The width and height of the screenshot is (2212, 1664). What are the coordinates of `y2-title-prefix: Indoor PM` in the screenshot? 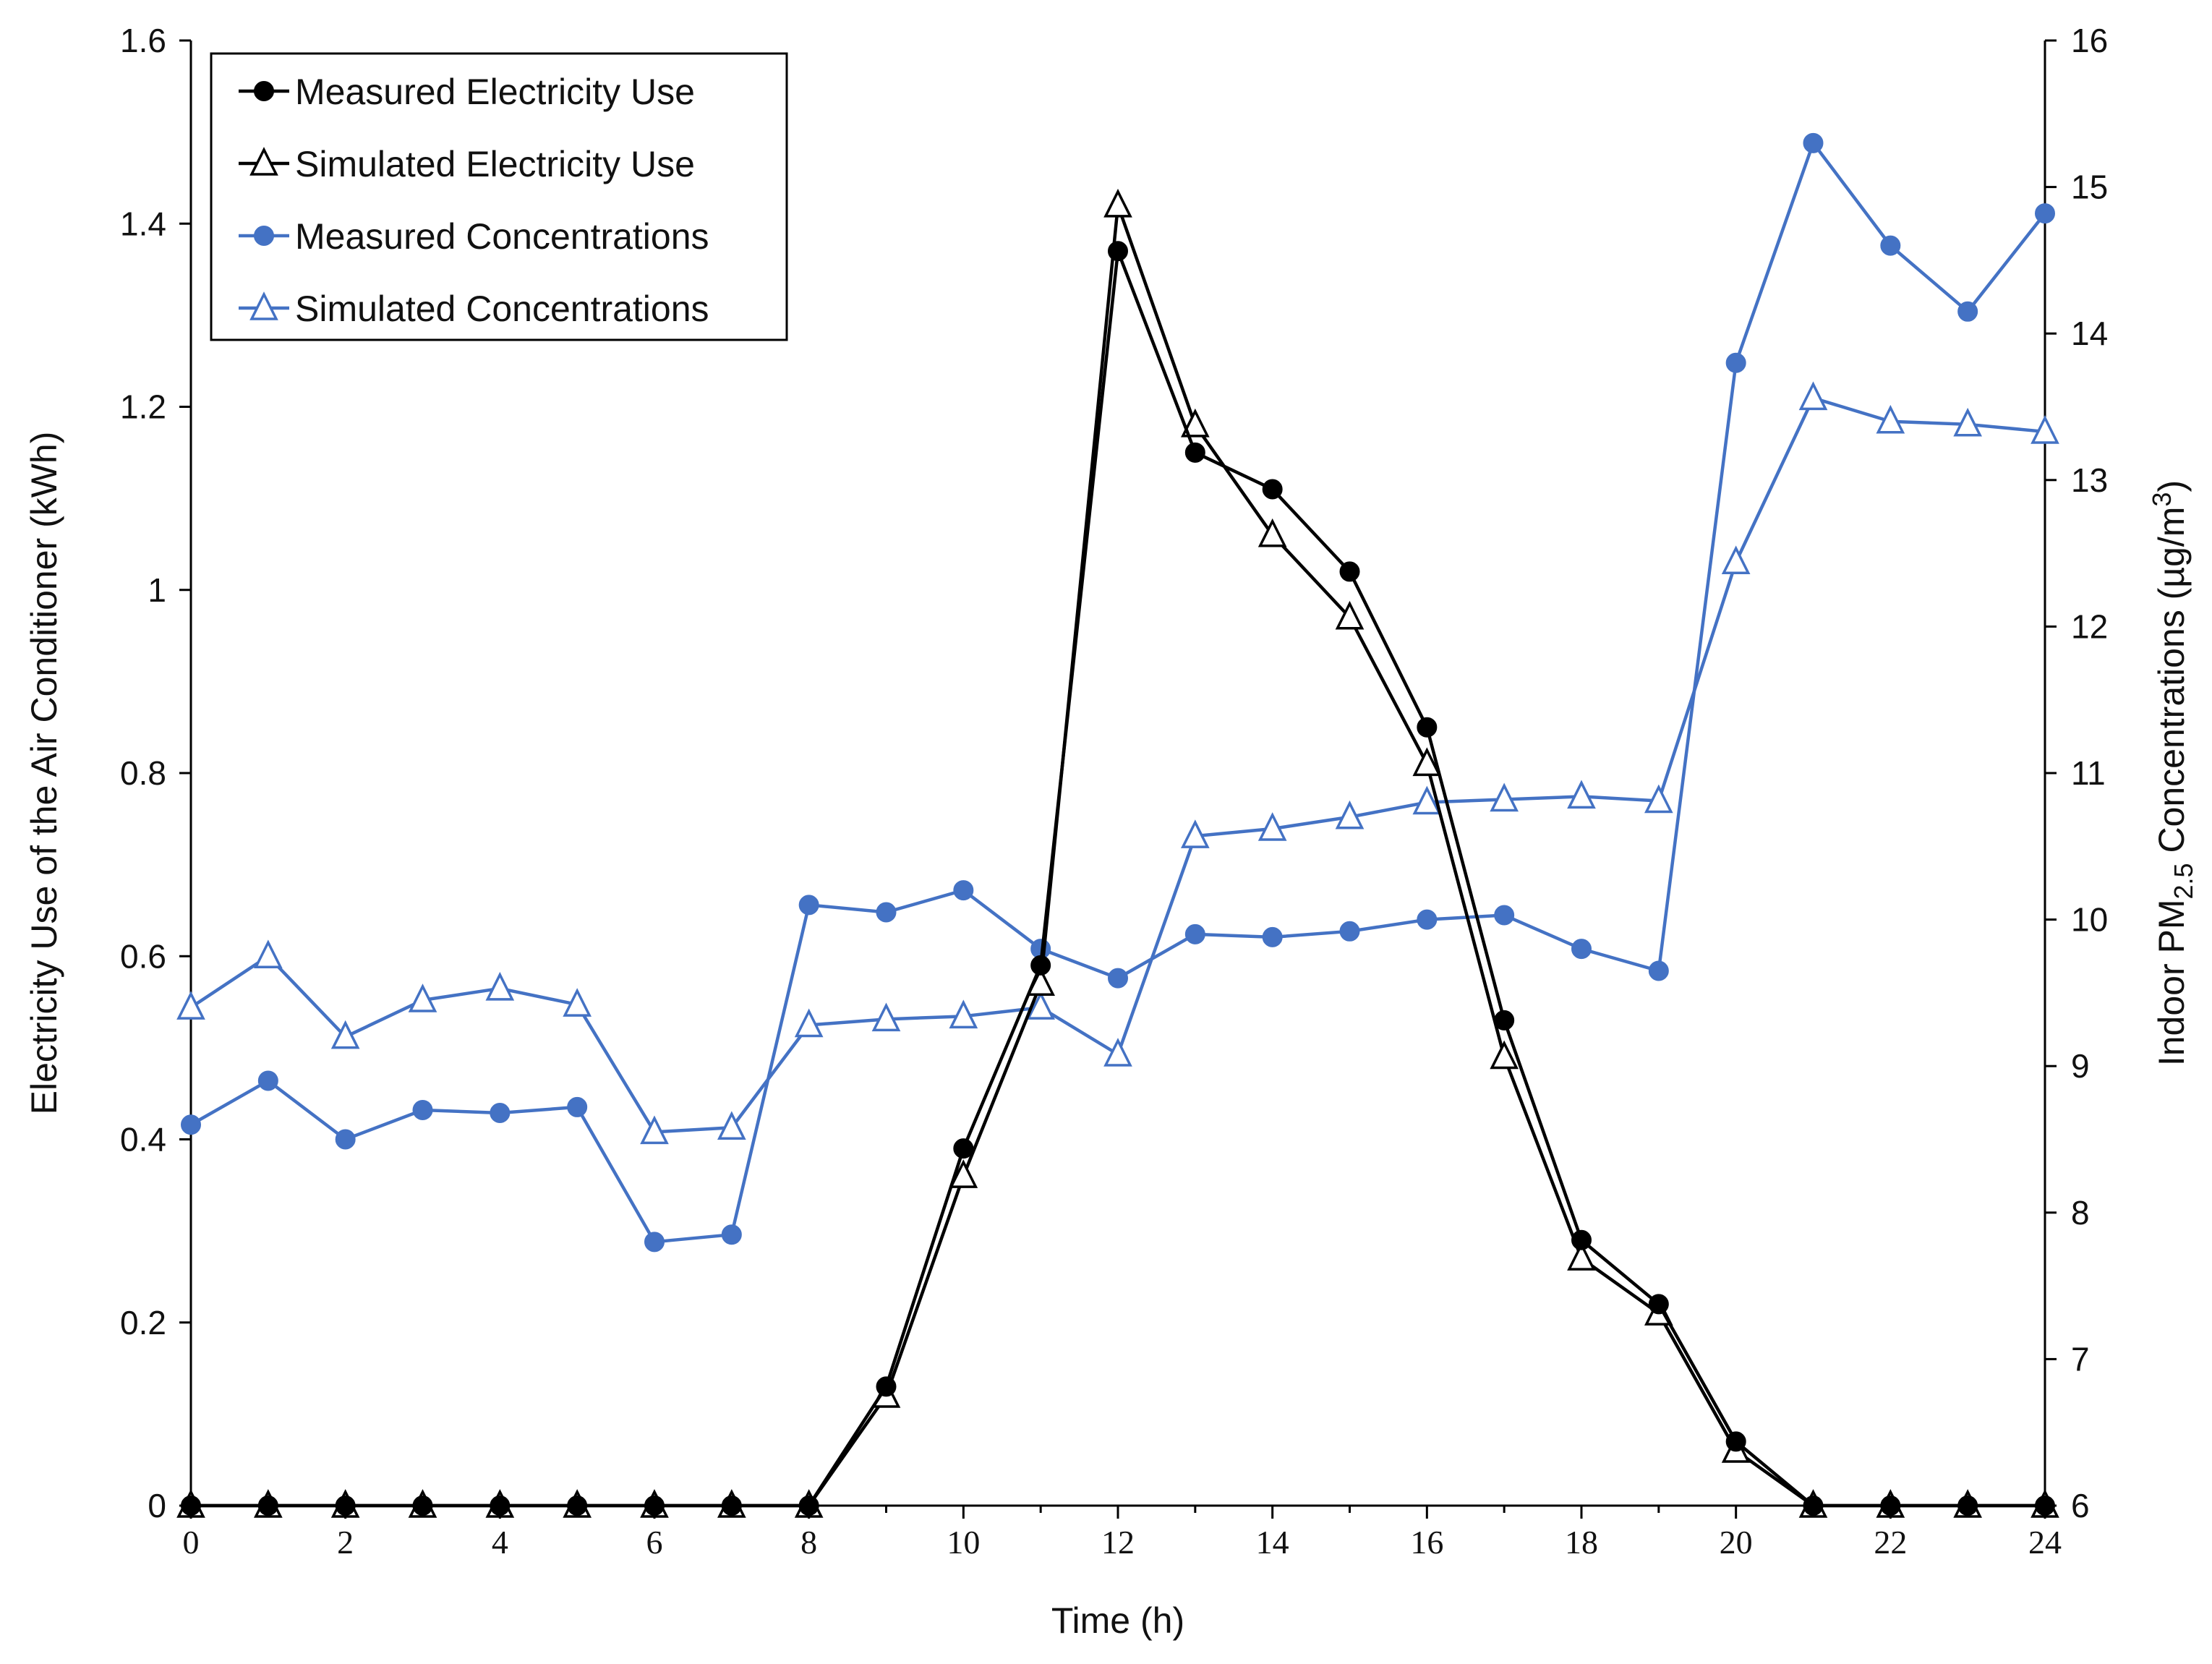 It's located at (2171, 982).